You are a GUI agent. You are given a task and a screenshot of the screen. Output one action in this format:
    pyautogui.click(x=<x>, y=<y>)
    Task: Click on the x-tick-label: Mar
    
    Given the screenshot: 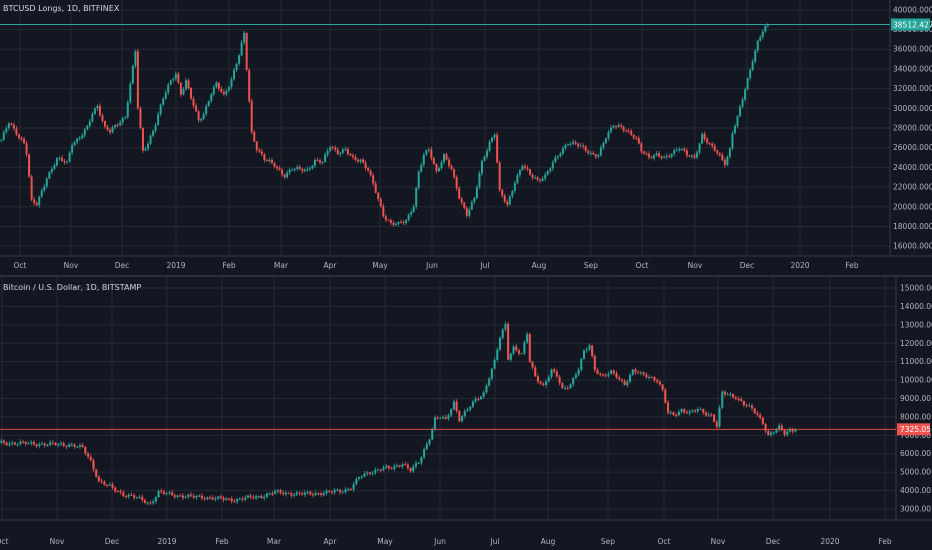 What is the action you would take?
    pyautogui.click(x=281, y=265)
    